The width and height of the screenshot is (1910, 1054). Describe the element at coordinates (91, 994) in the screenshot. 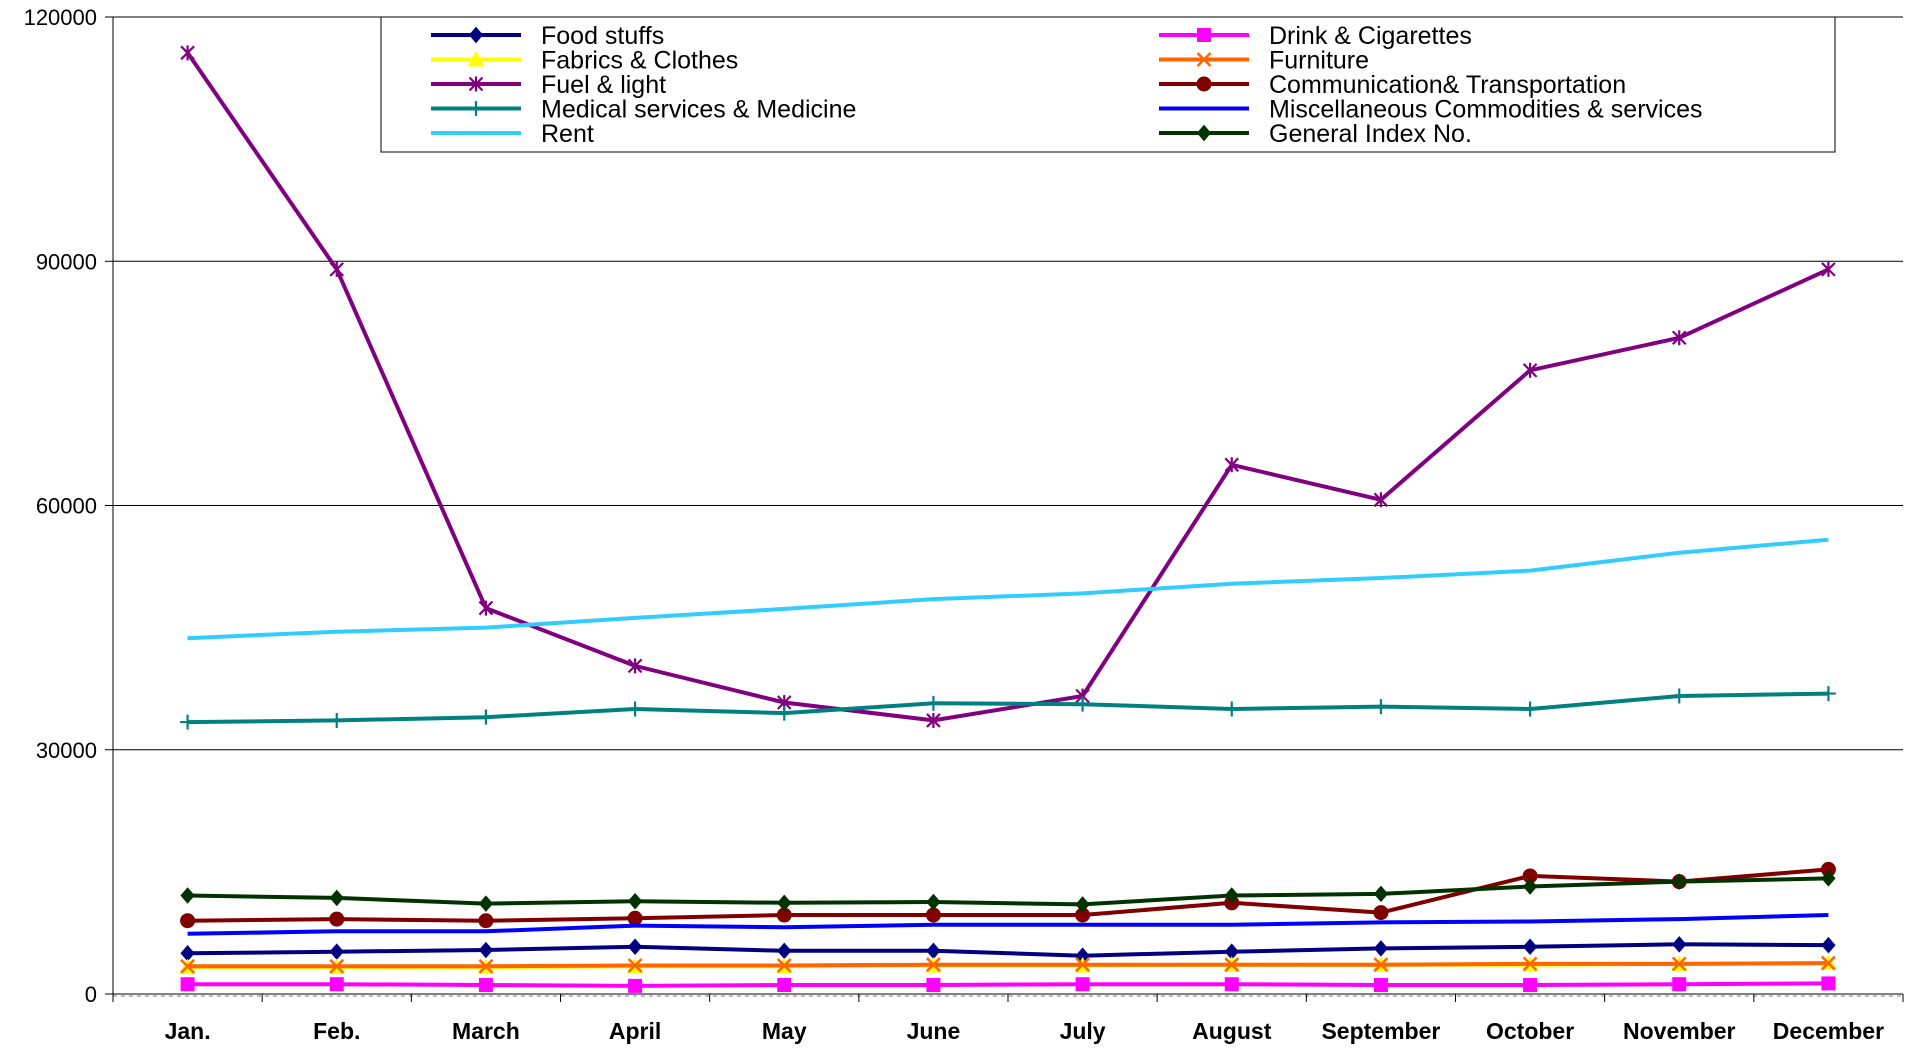

I see `y-tick-label: 0` at that location.